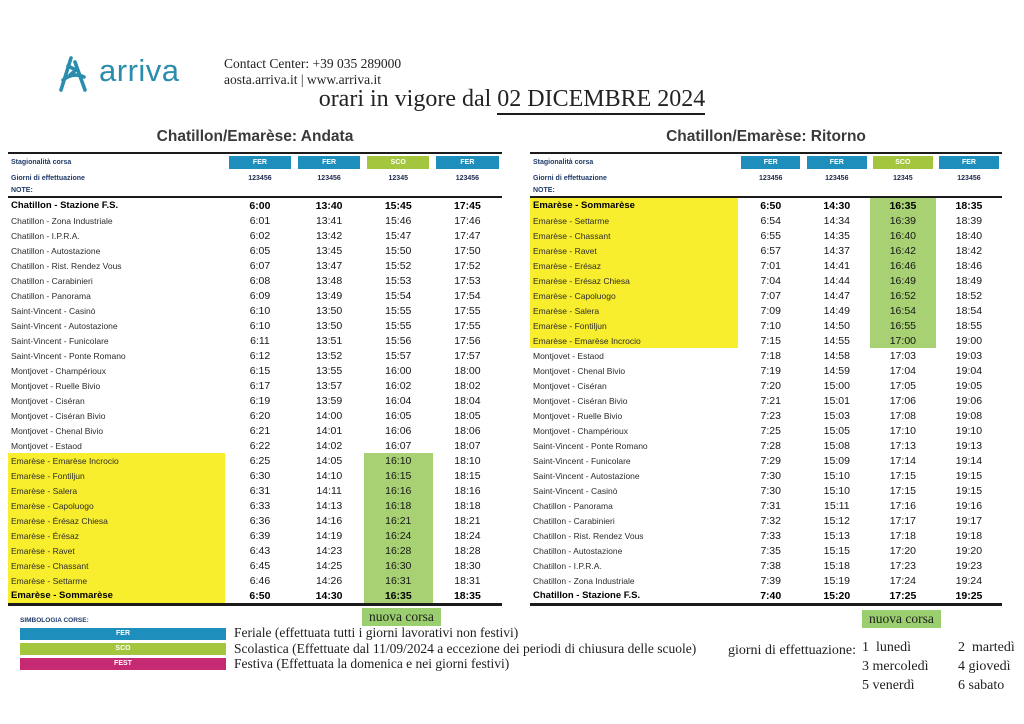 The width and height of the screenshot is (1024, 724). Describe the element at coordinates (260, 325) in the screenshot. I see `time-cell: 6:10` at that location.